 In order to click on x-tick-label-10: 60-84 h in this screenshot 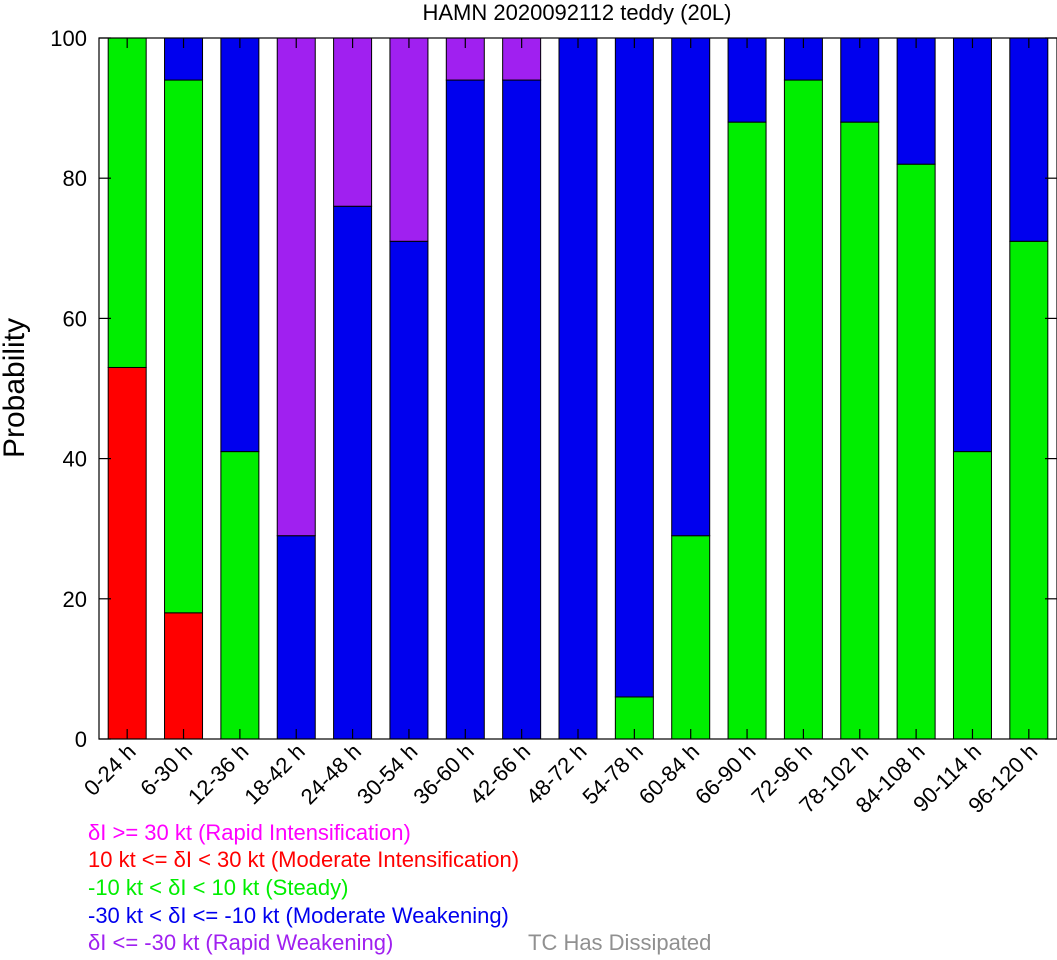, I will do `click(669, 774)`.